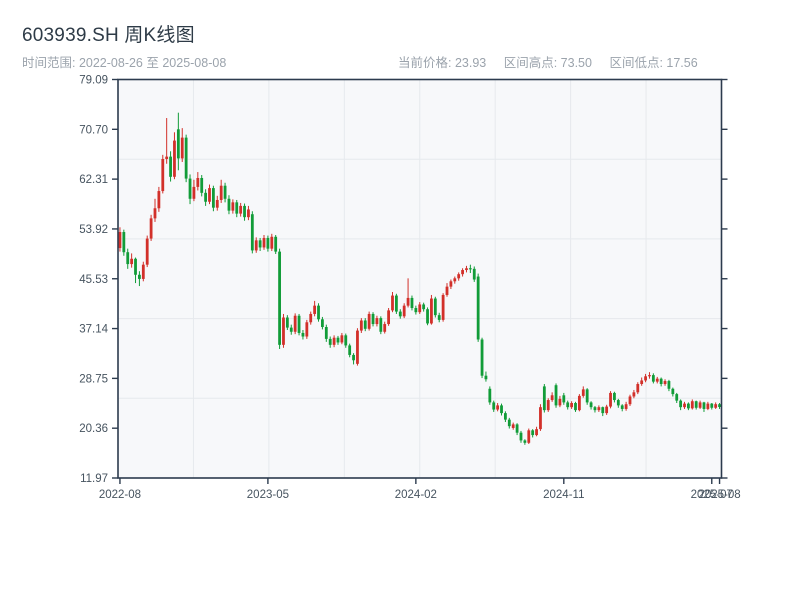 This screenshot has height=600, width=800. Describe the element at coordinates (93, 180) in the screenshot. I see `y-tick-label: 62.31` at that location.